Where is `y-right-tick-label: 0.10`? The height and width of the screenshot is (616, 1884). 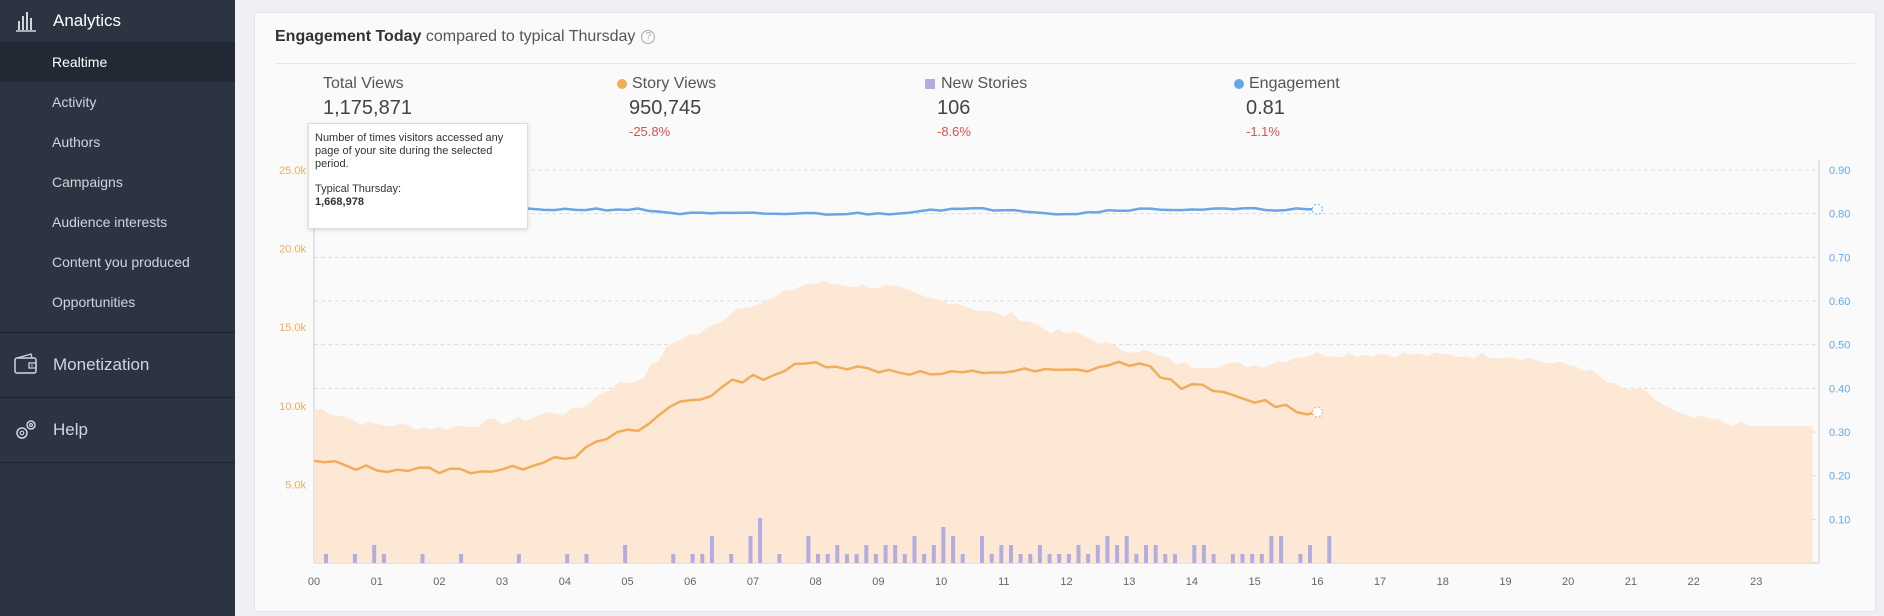
y-right-tick-label: 0.10 is located at coordinates (1839, 520).